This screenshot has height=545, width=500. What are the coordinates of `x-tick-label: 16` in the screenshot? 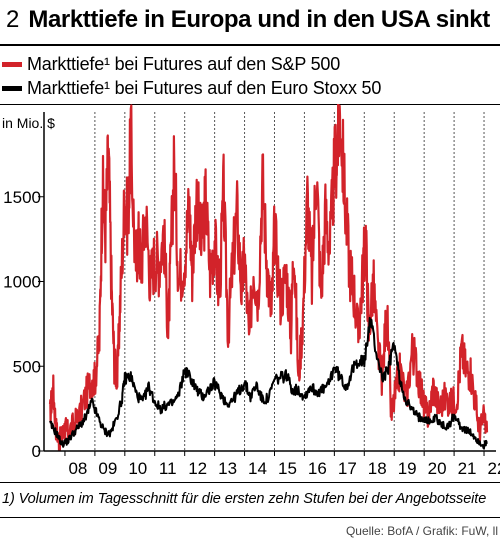 It's located at (317, 468).